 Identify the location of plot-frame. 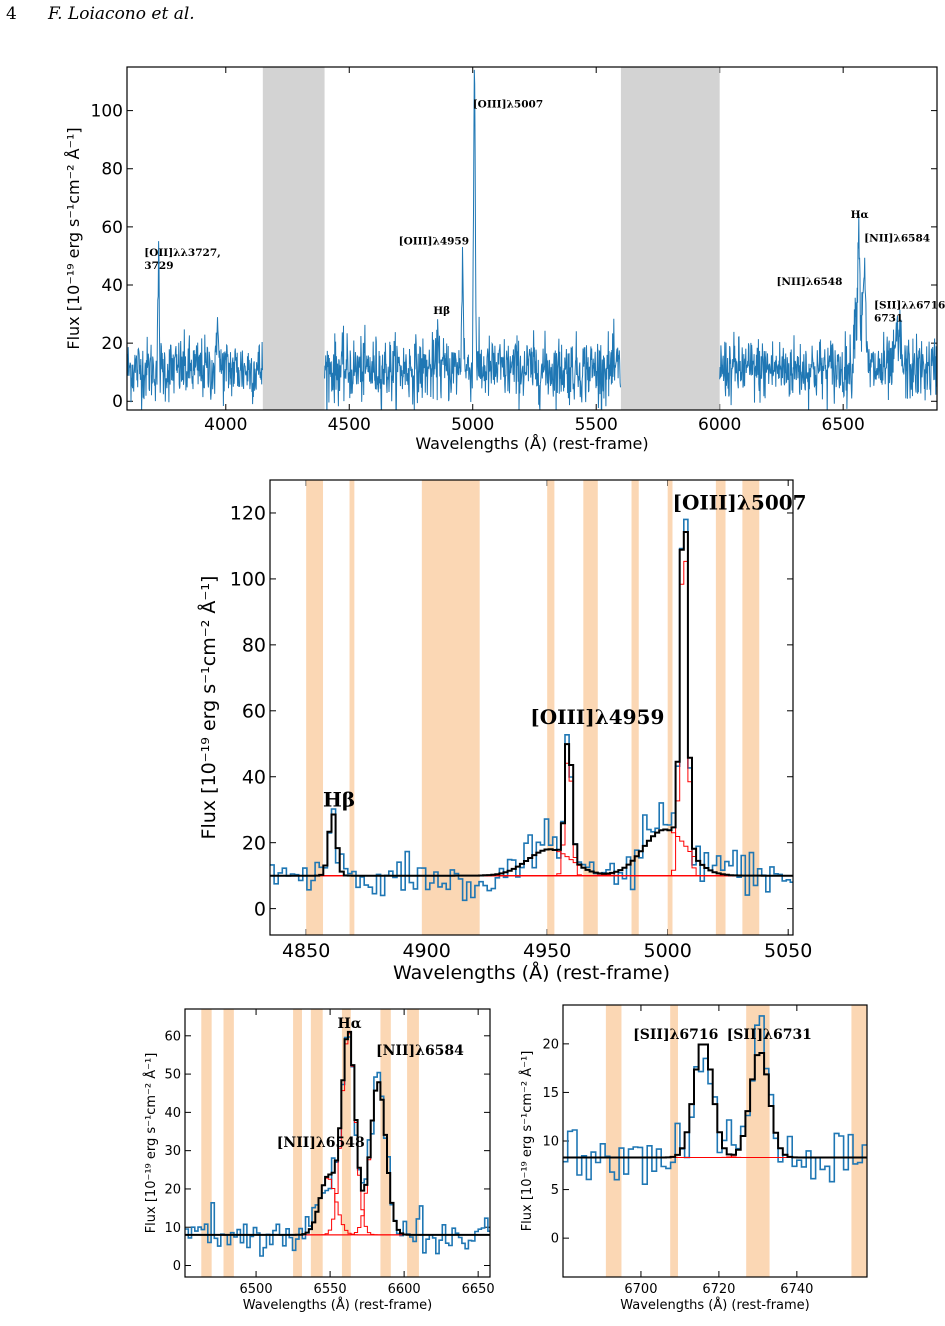
(337, 1143).